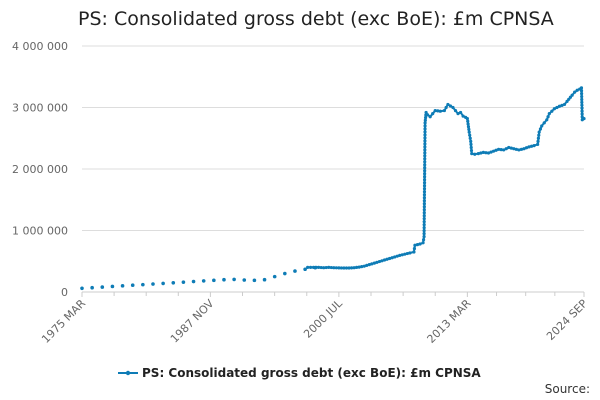 Image resolution: width=600 pixels, height=400 pixels. I want to click on x-tick-label: 2013 MAR, so click(449, 321).